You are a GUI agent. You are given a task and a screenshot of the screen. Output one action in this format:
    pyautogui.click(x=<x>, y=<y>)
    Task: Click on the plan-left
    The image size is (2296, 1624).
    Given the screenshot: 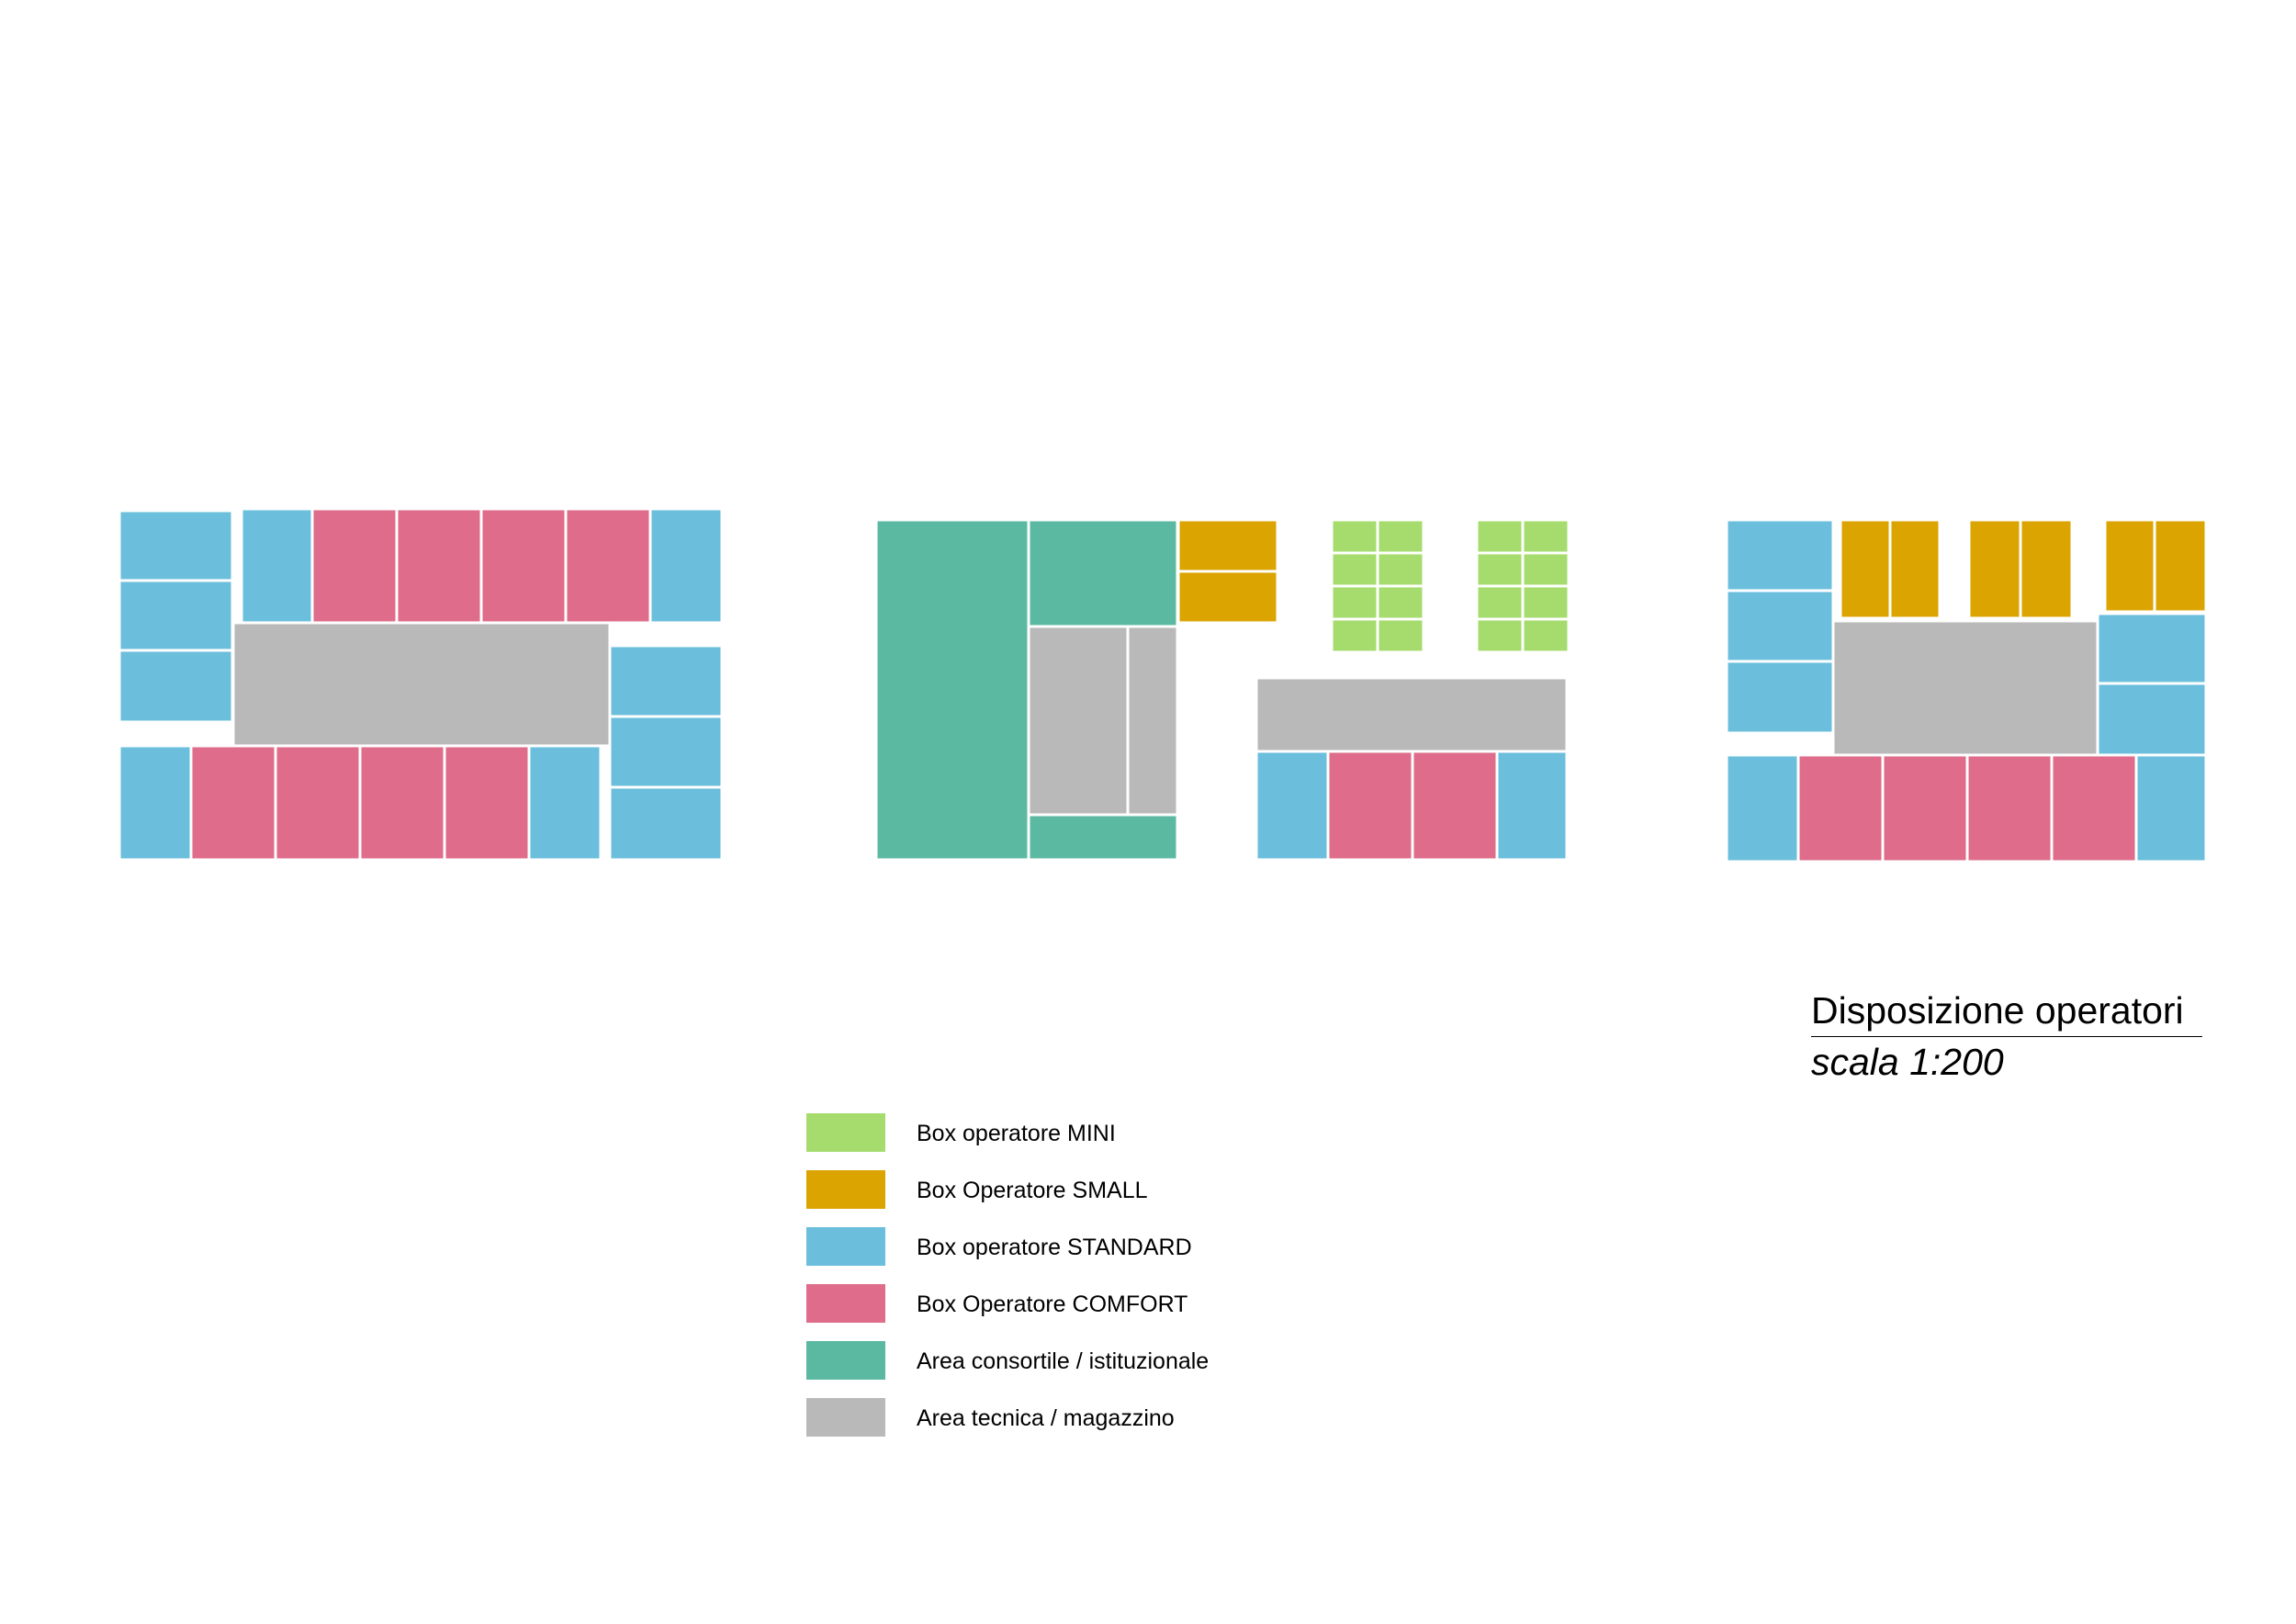 What is the action you would take?
    pyautogui.click(x=421, y=684)
    